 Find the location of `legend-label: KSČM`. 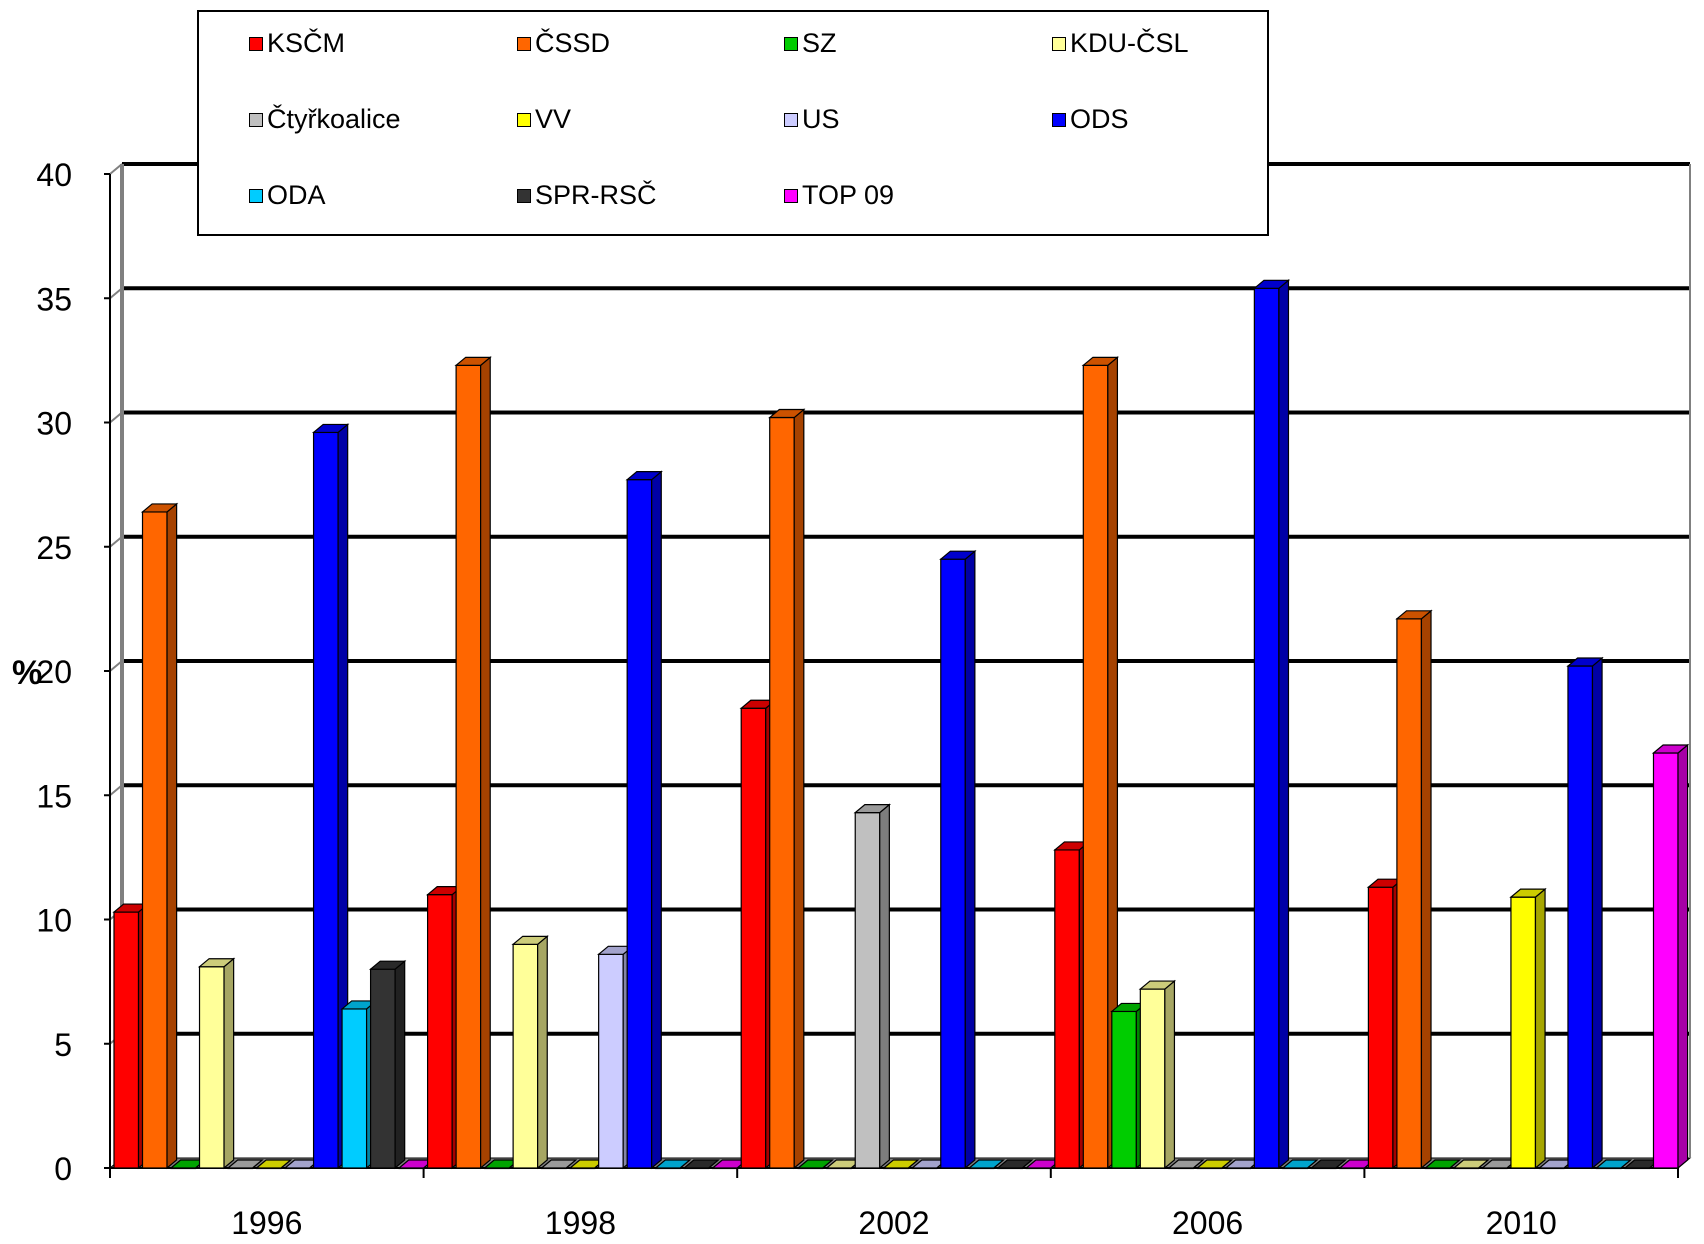

legend-label: KSČM is located at coordinates (306, 43).